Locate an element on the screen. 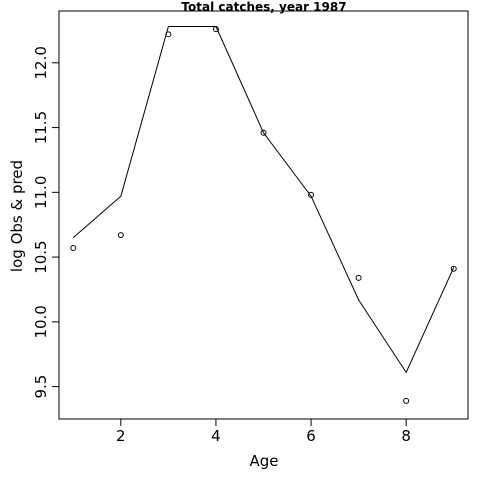  y-tick-label: 10.0 is located at coordinates (41, 321).